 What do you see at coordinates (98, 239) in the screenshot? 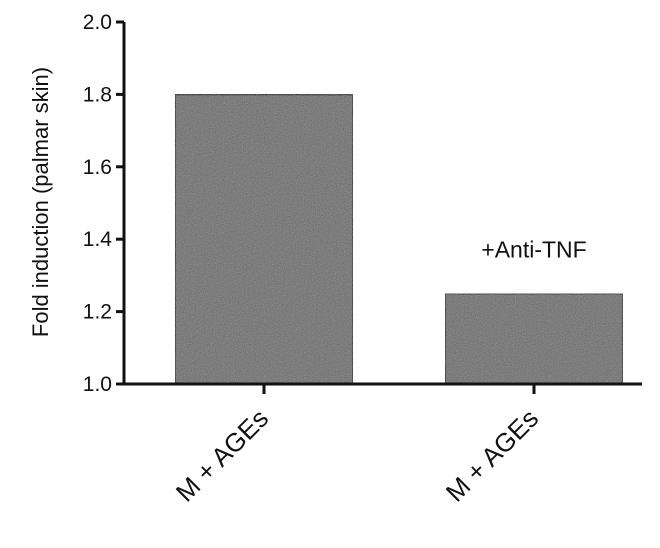
I see `y-tick-label-2: 1.4` at bounding box center [98, 239].